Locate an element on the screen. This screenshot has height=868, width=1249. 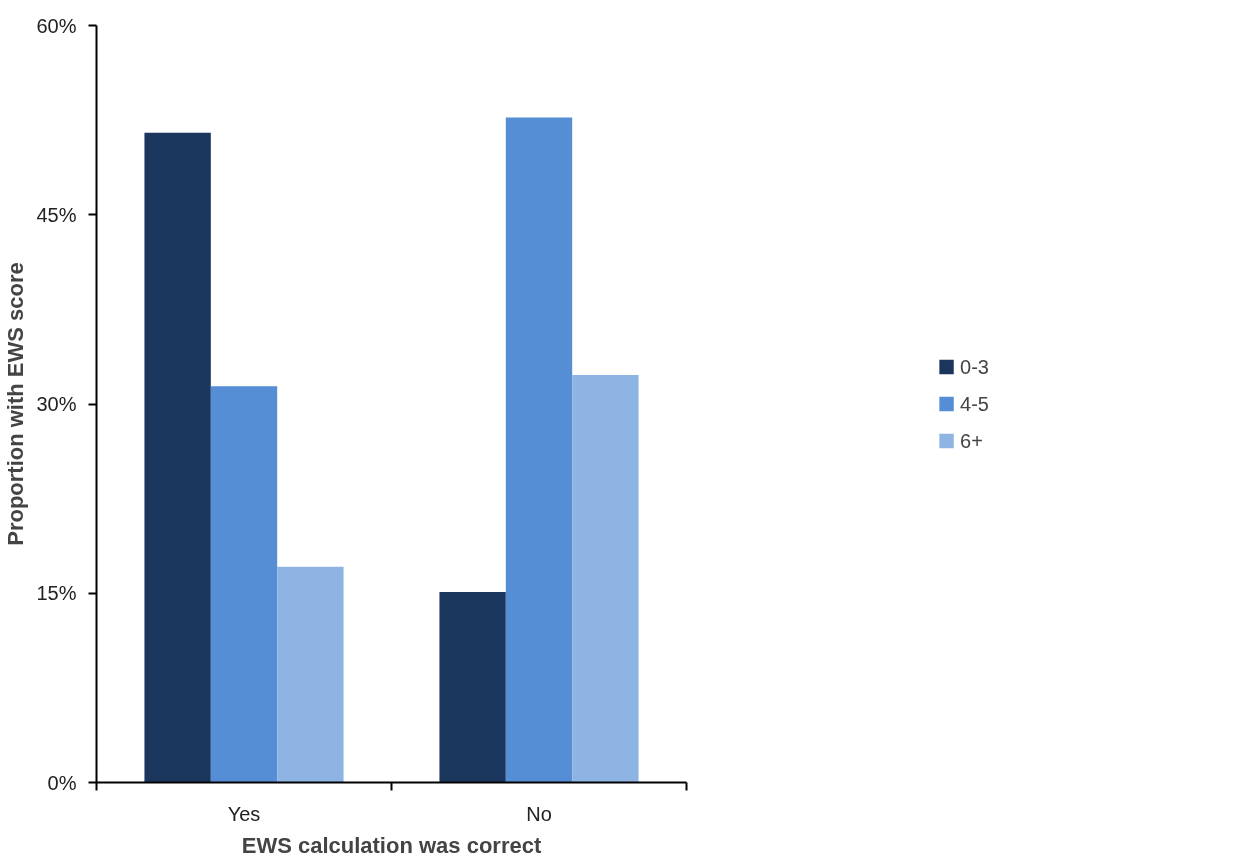
x-axis-title: EWS calculation was correct is located at coordinates (391, 845).